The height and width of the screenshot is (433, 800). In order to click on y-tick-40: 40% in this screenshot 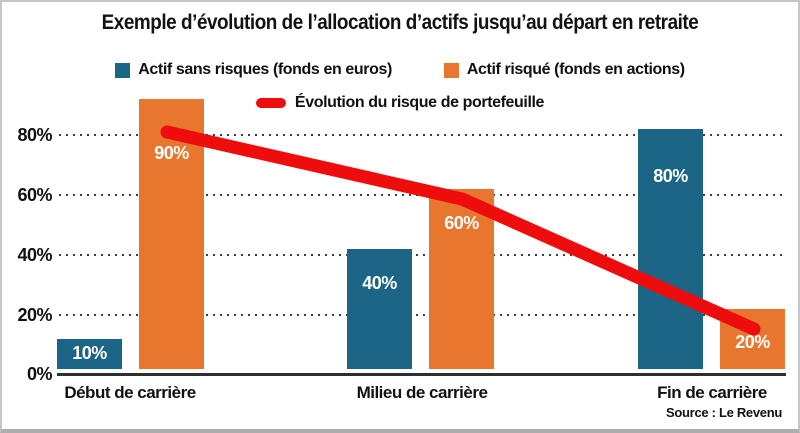, I will do `click(34, 255)`.